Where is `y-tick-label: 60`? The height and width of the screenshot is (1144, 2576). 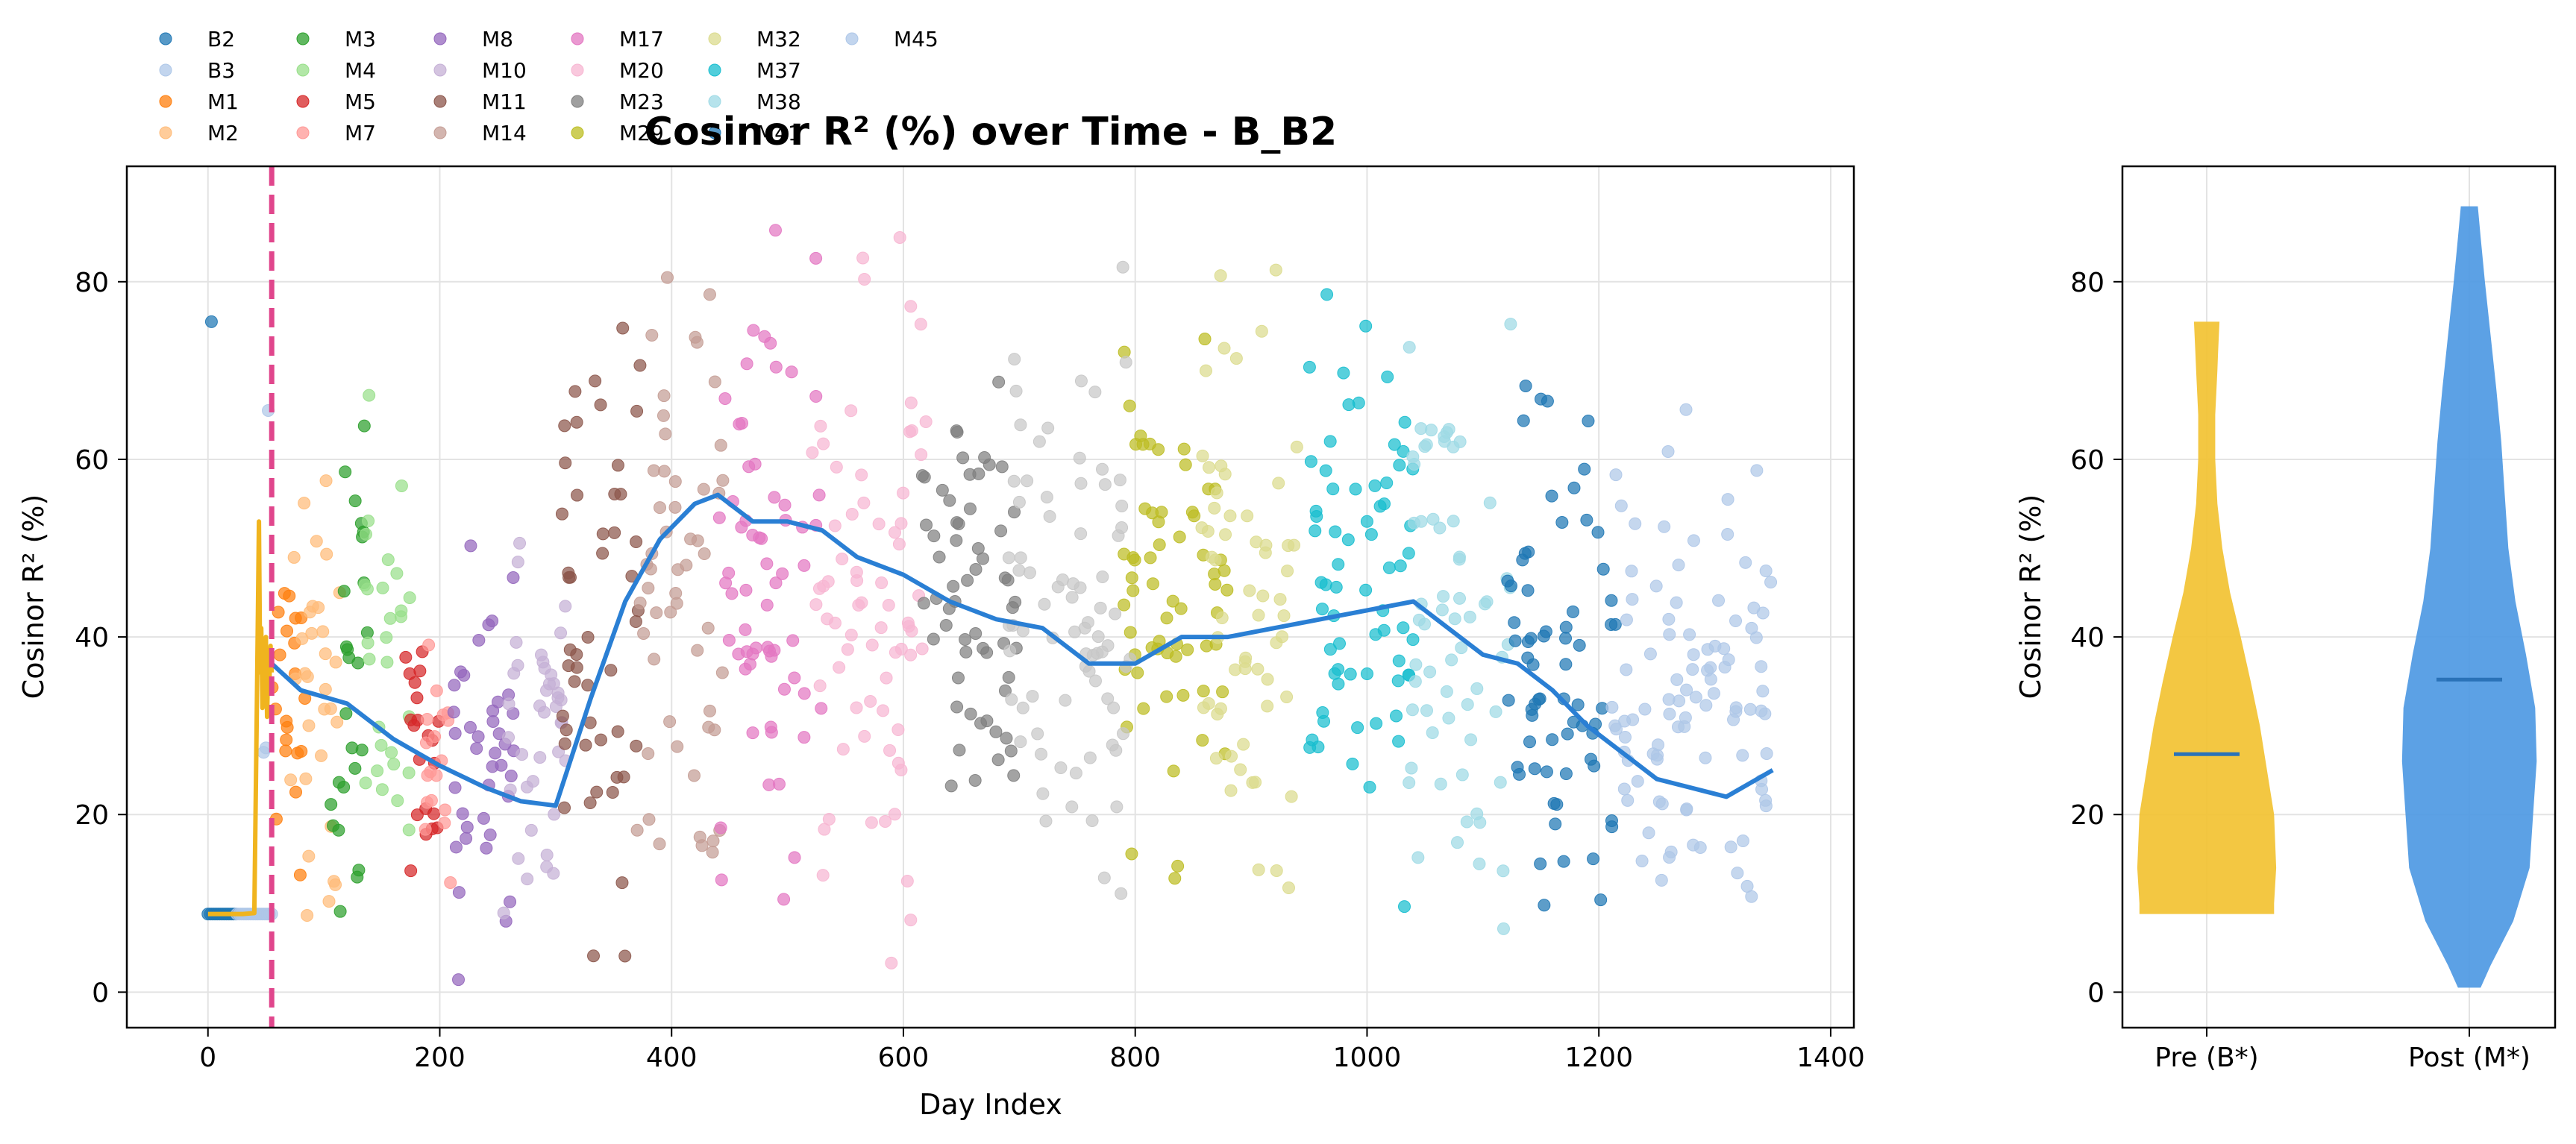 y-tick-label: 60 is located at coordinates (92, 460).